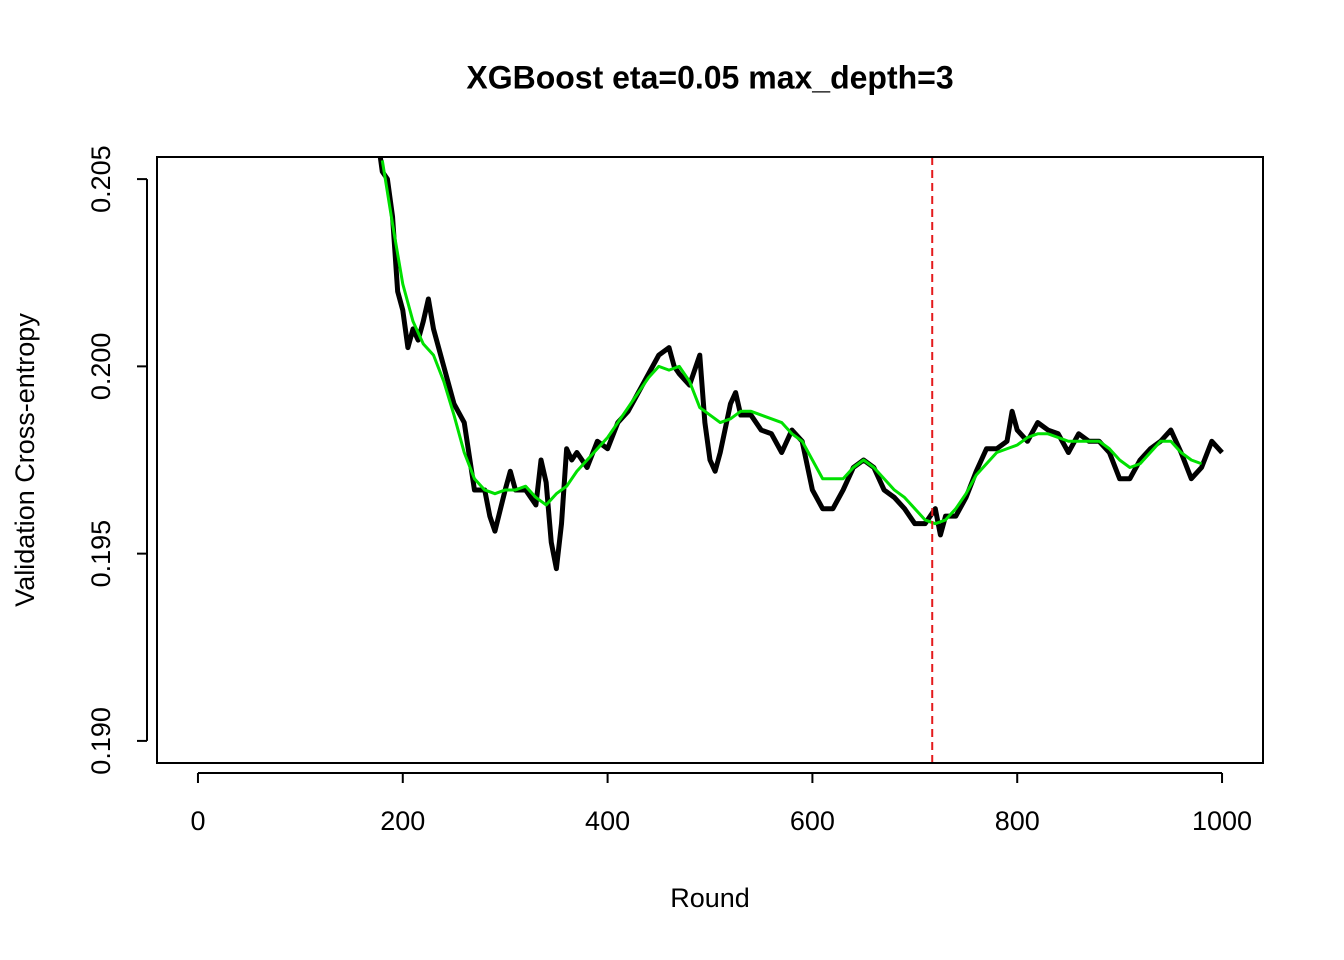  What do you see at coordinates (709, 77) in the screenshot?
I see `chart-title: XGBoost eta=0.05 max_depth=3` at bounding box center [709, 77].